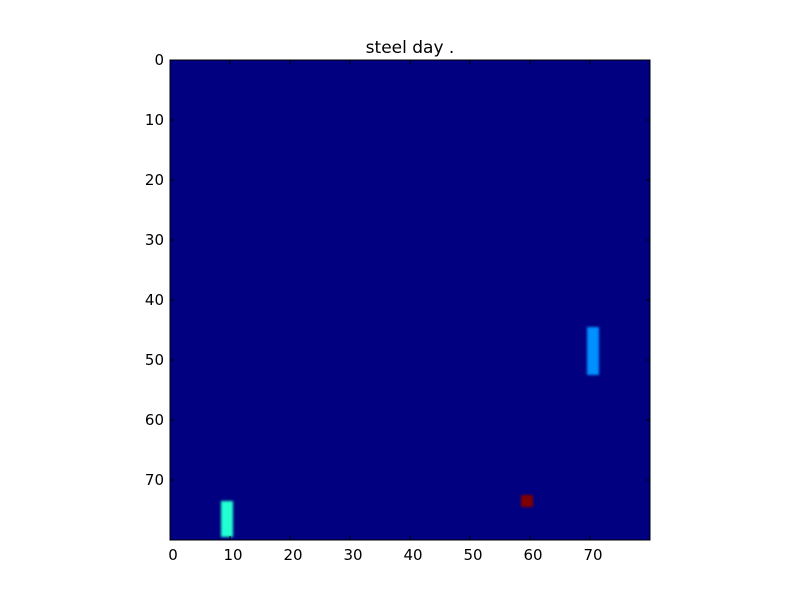  I want to click on x-tick-label: 40, so click(412, 555).